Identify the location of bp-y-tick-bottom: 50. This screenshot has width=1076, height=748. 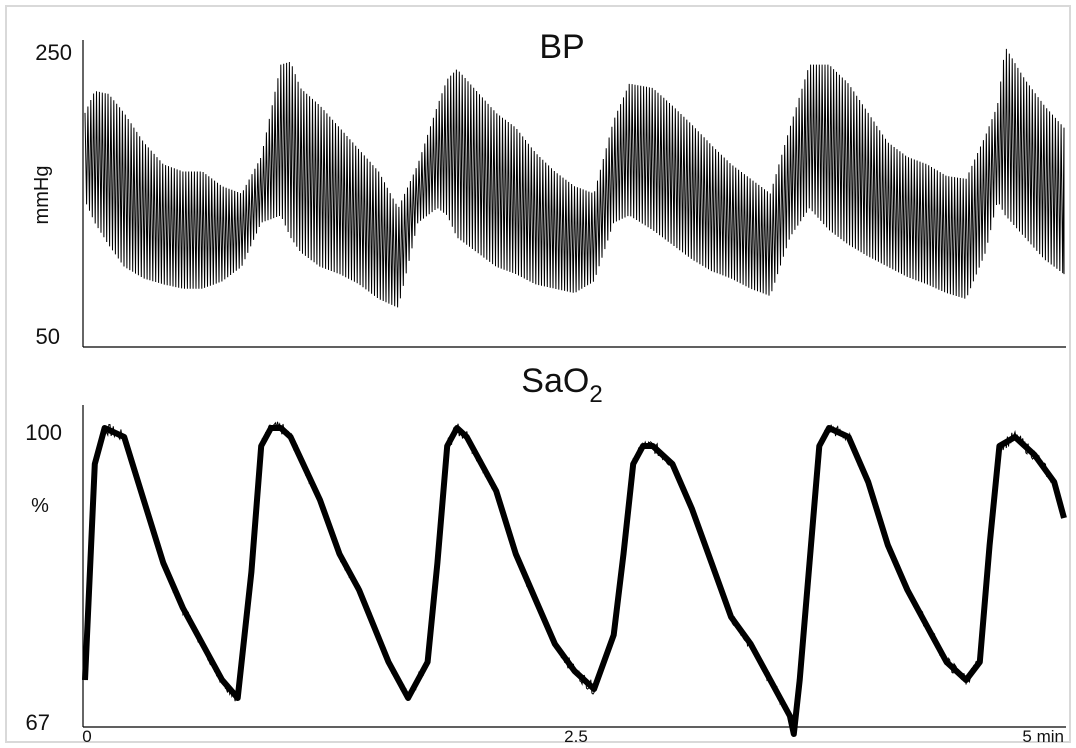
(48, 336).